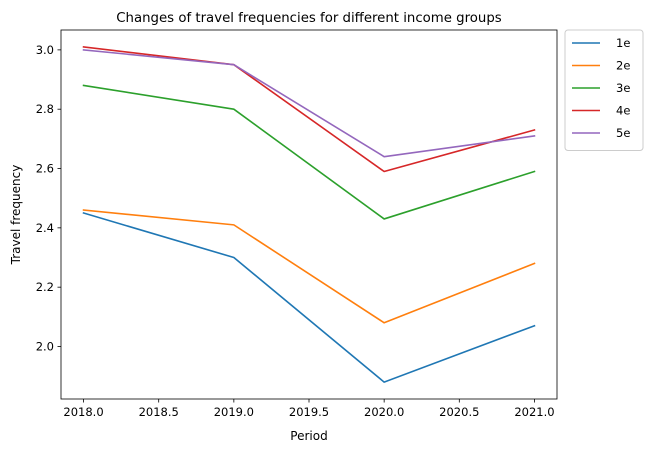  I want to click on x-tick-label: 2020.0, so click(384, 412).